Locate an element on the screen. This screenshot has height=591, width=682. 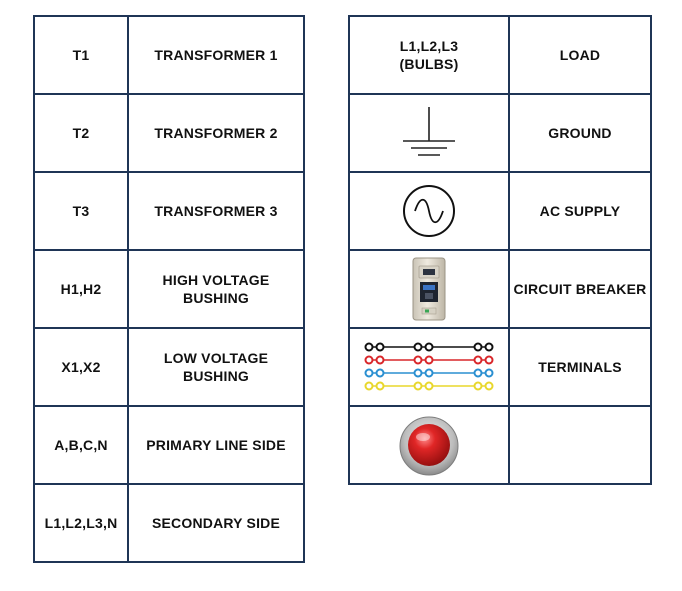
table-row: H1,H2 HIGH VOLTAGE BUSHING is located at coordinates (169, 289).